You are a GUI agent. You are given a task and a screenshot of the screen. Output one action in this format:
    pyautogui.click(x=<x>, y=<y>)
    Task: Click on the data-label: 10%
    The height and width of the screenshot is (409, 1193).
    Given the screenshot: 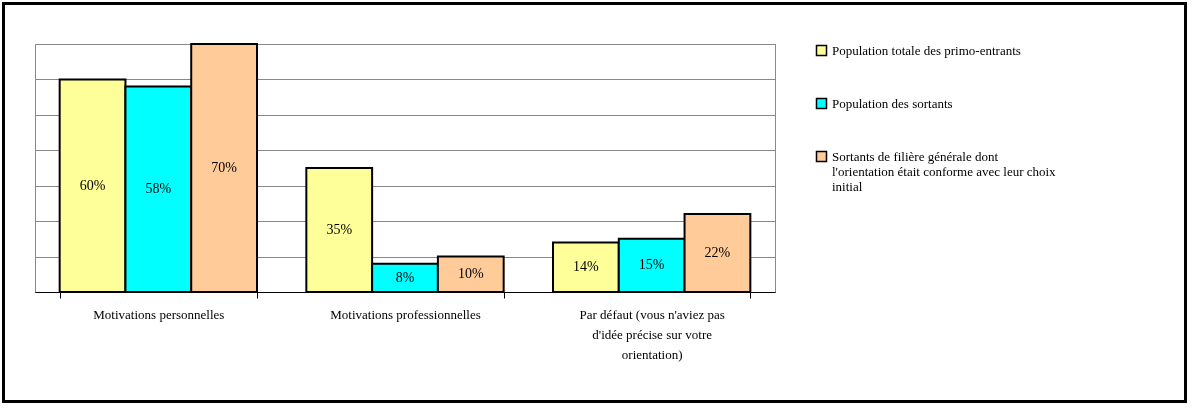 What is the action you would take?
    pyautogui.click(x=470, y=274)
    